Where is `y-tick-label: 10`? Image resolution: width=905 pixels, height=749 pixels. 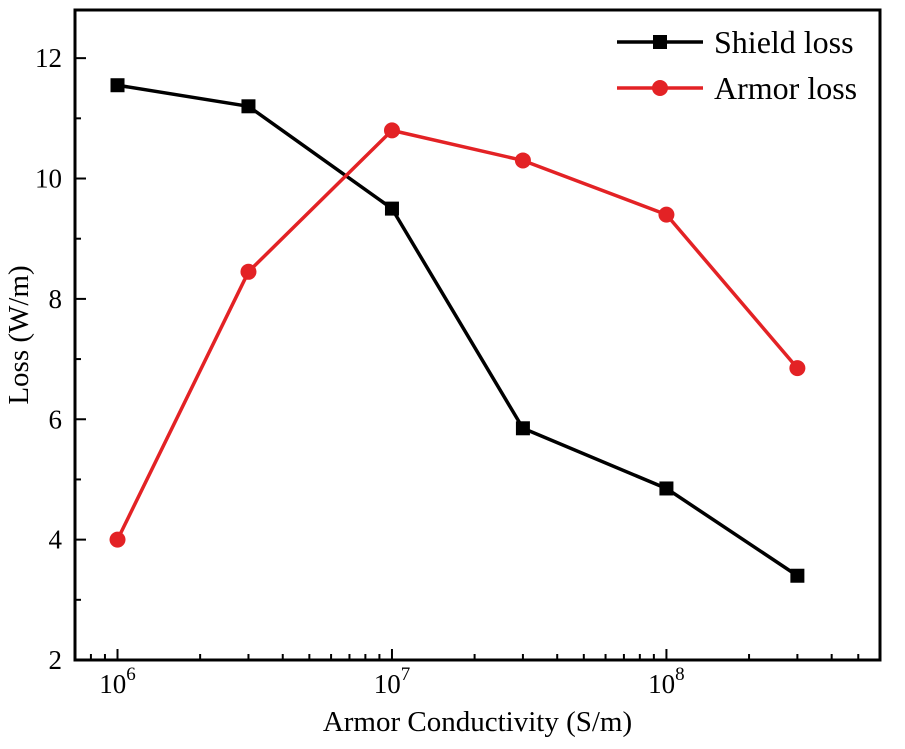
y-tick-label: 10 is located at coordinates (48, 179).